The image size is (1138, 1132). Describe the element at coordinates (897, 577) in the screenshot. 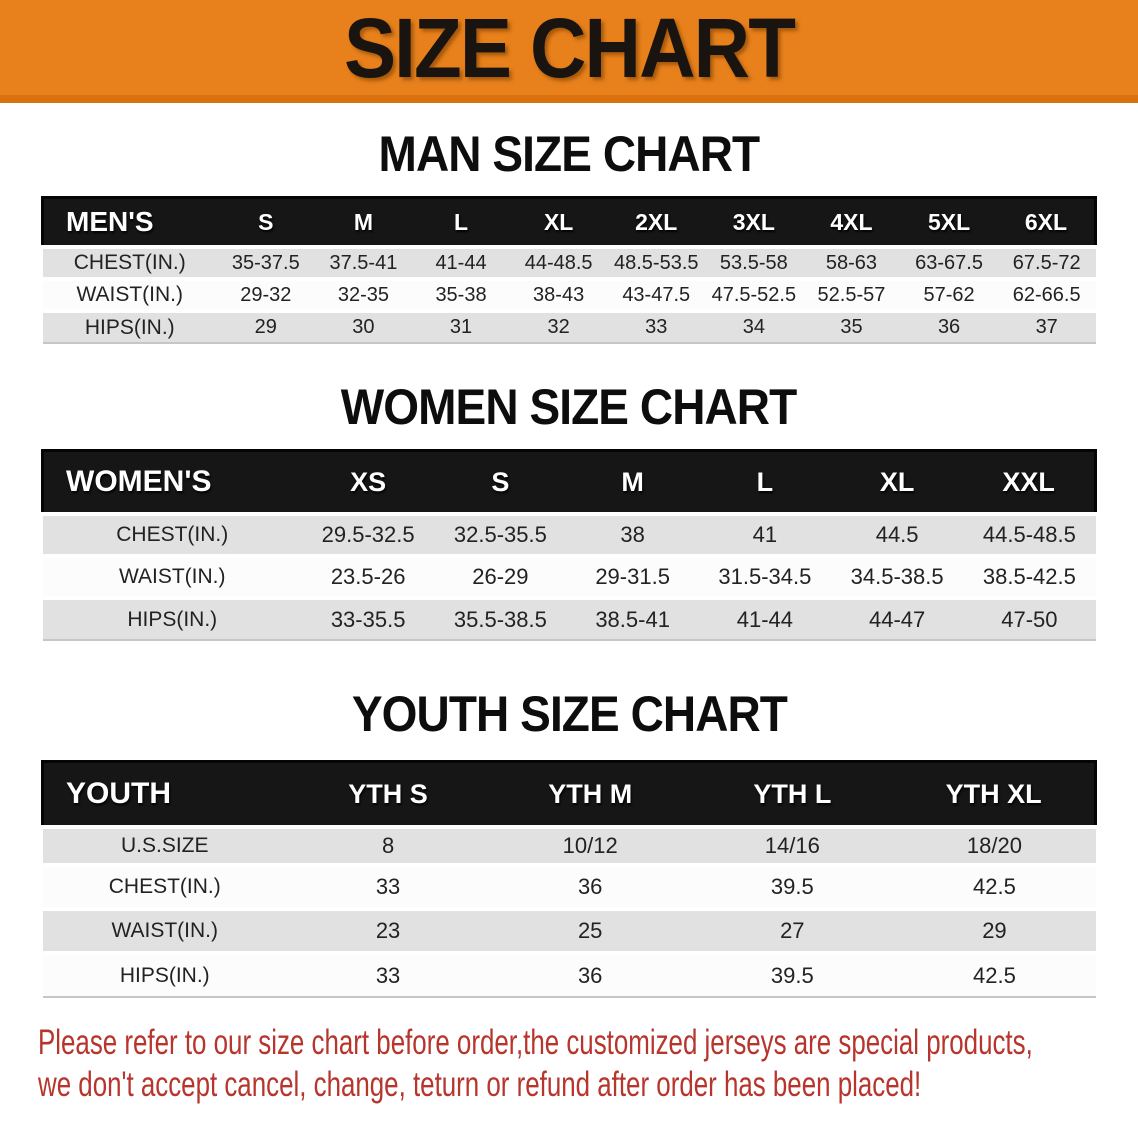

I see `size-value-cell: 34.5-38.5` at that location.